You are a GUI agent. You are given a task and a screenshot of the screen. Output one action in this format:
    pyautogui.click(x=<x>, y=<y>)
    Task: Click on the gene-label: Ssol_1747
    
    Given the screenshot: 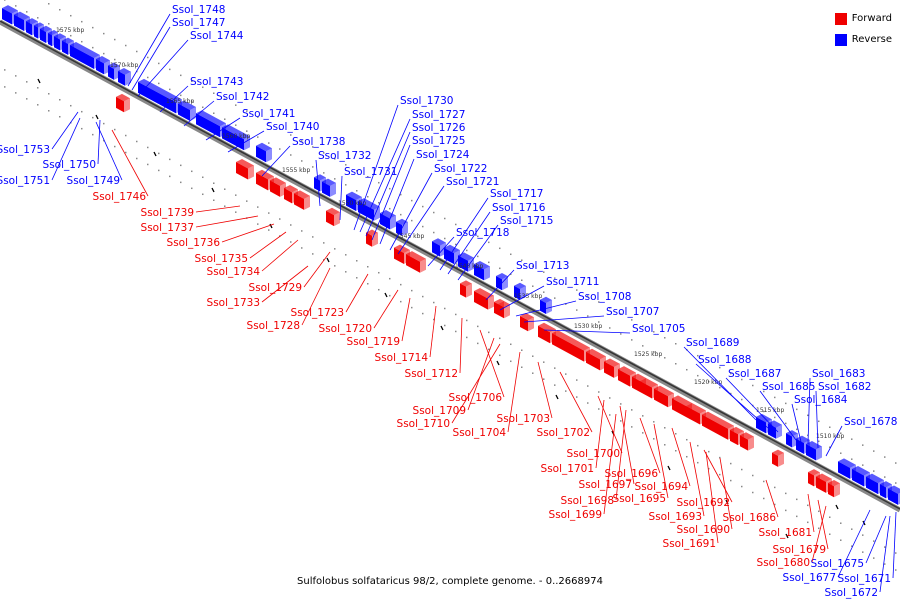 What is the action you would take?
    pyautogui.click(x=178, y=54)
    